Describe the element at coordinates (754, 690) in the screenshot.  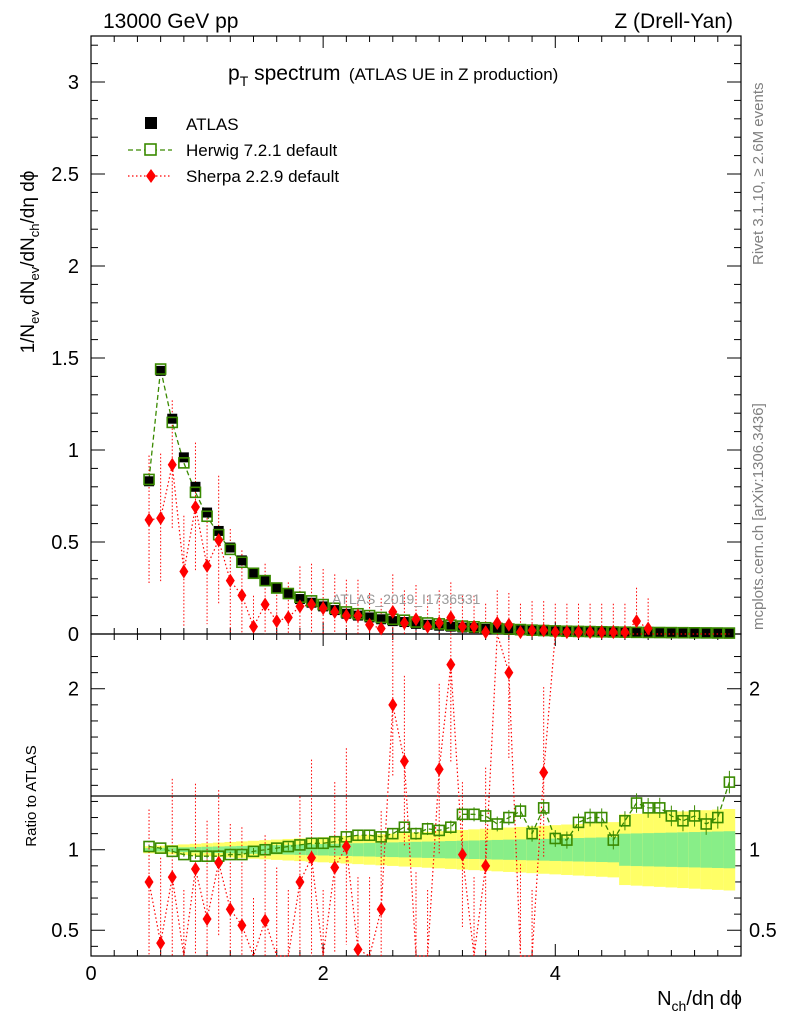
I see `y-tick-label-right: 2` at that location.